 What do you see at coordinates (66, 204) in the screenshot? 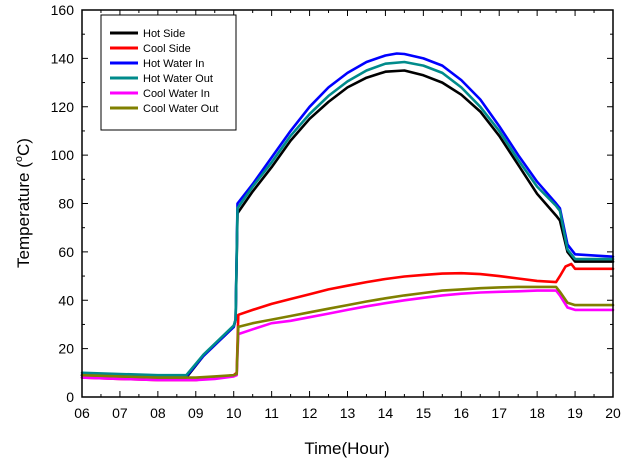
I see `y-tick-label: 80` at bounding box center [66, 204].